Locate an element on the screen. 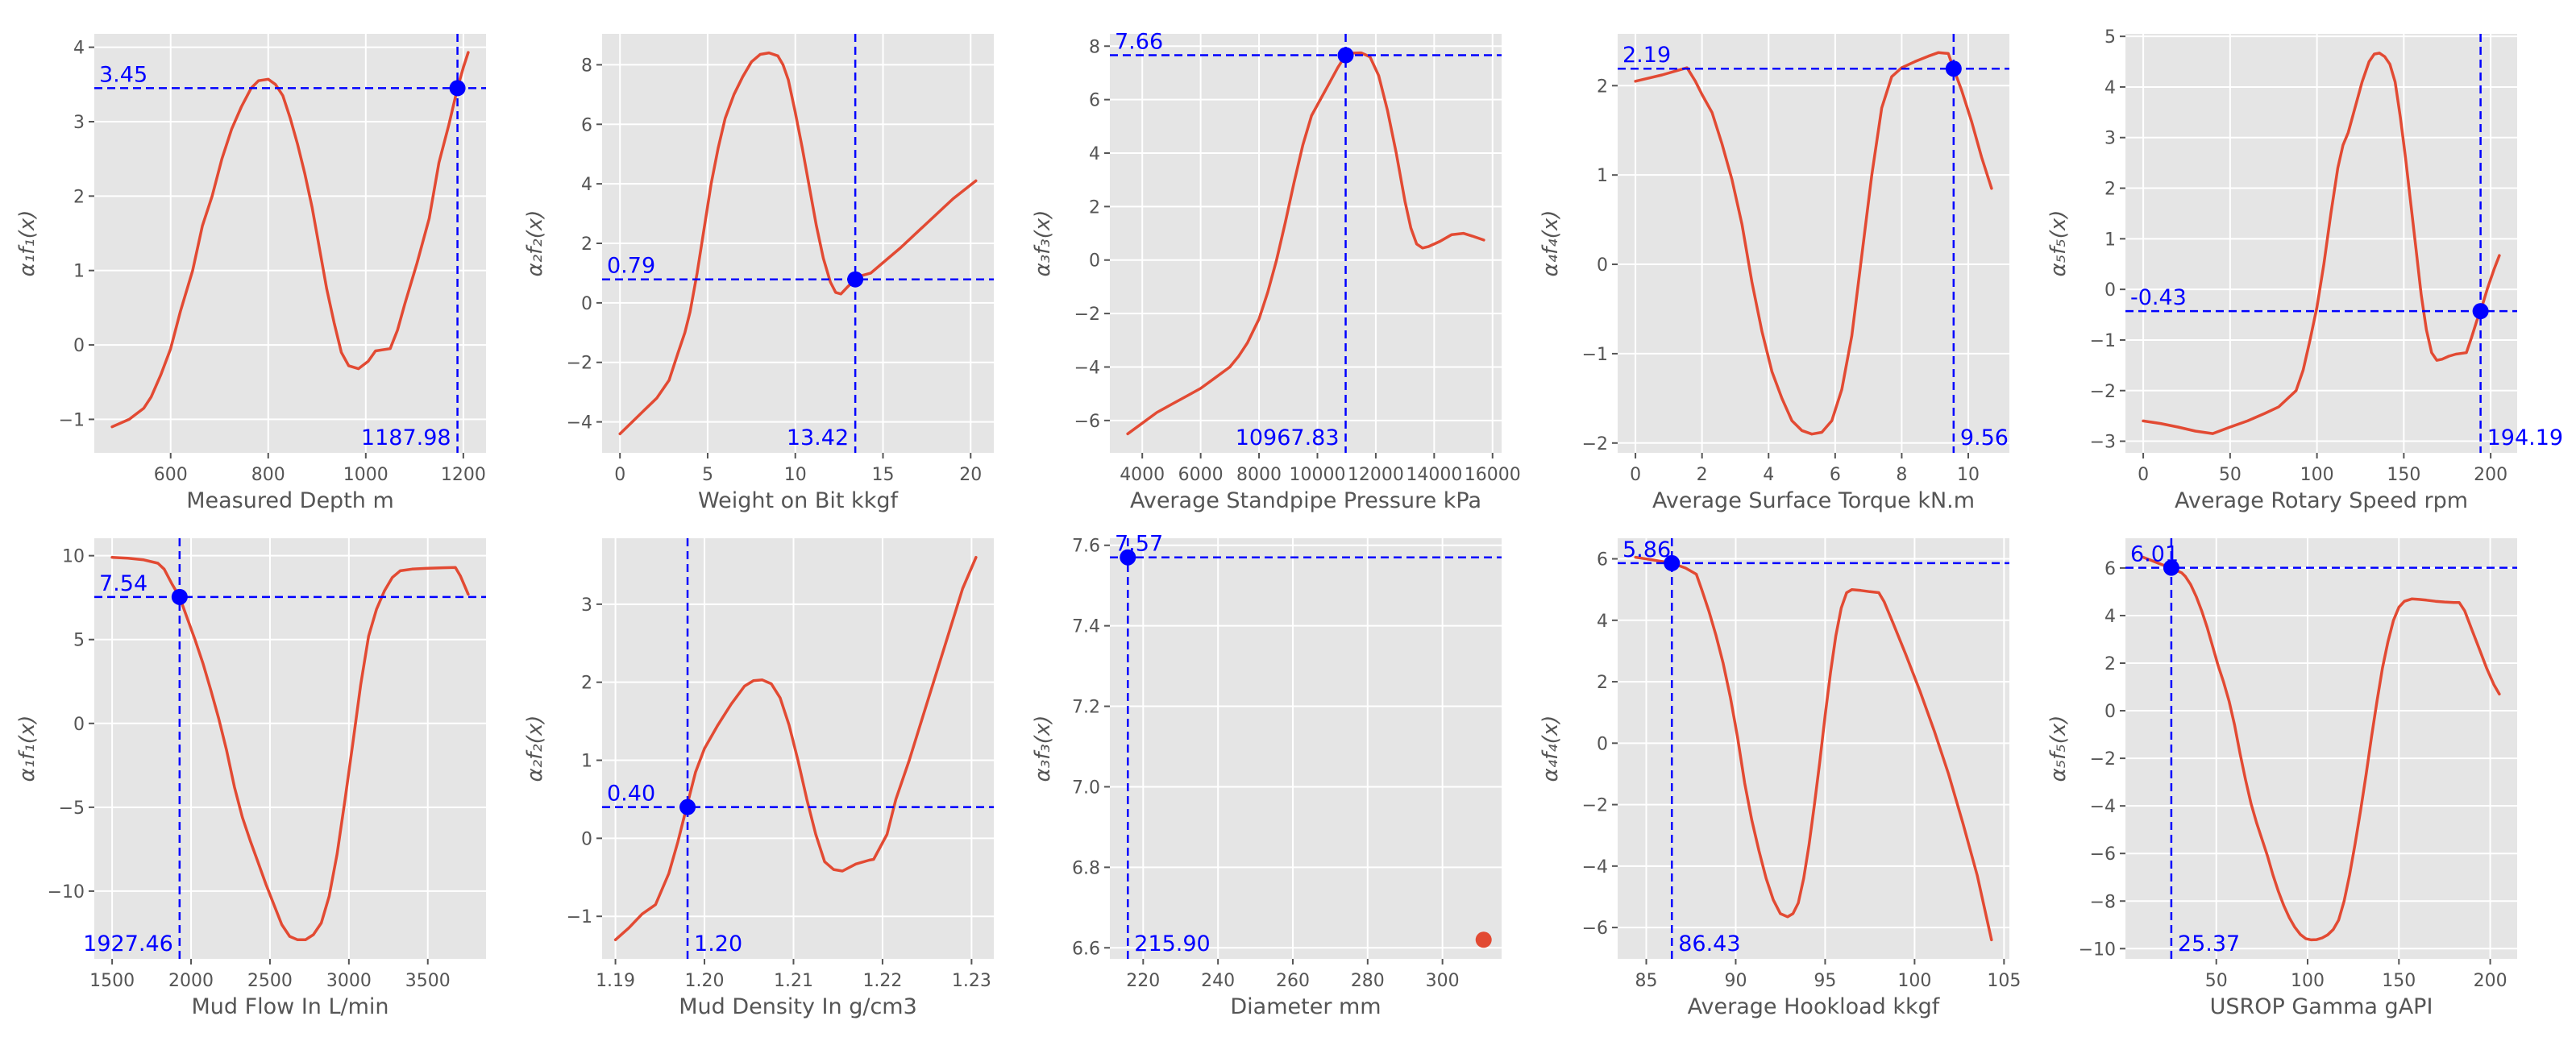  x-tick-label: 85 is located at coordinates (1646, 981).